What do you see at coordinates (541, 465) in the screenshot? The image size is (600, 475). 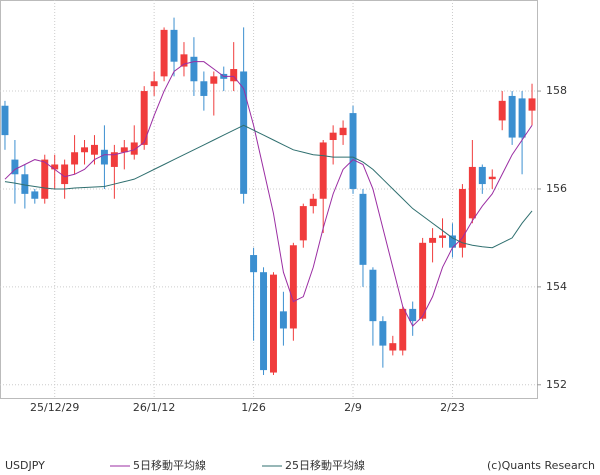 I see `credit: (c)Quants Research` at bounding box center [541, 465].